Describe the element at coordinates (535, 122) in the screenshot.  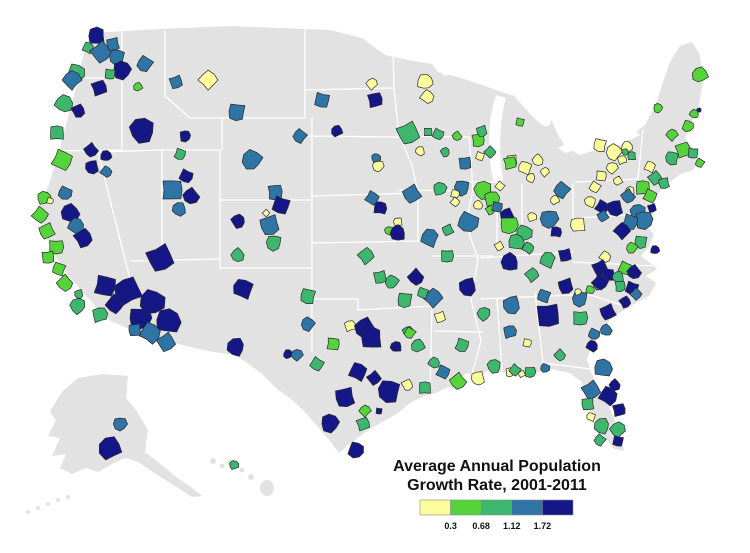
I see `great-lakes-water` at that location.